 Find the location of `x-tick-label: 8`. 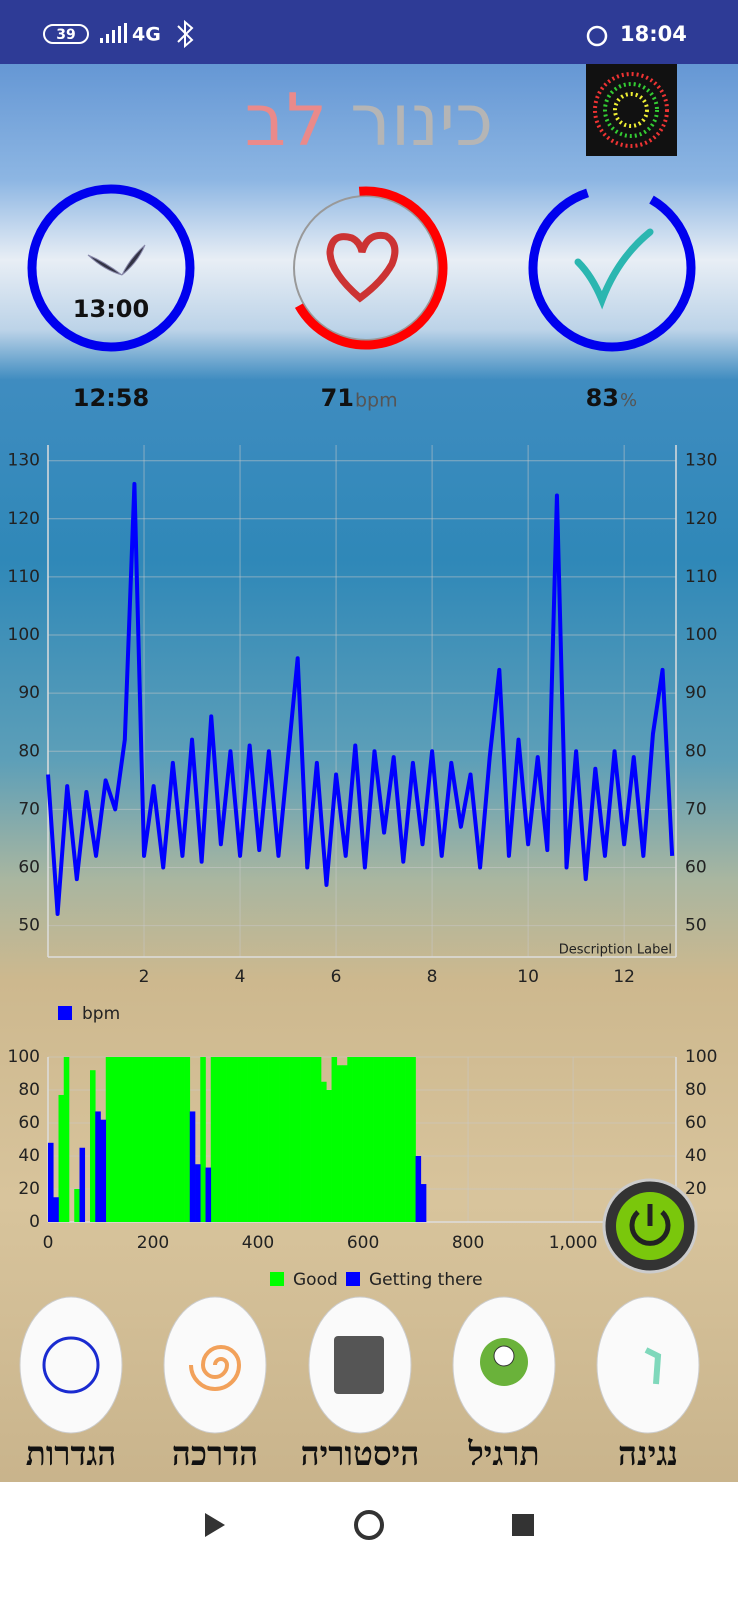

x-tick-label: 8 is located at coordinates (432, 977).